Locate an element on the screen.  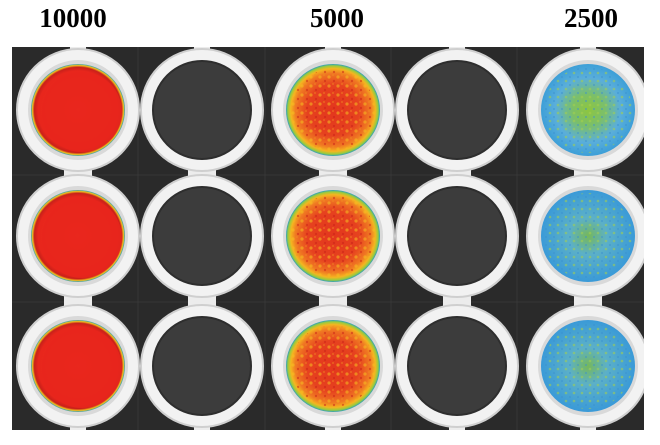
well-empty-r2-c4 is located at coordinates (457, 236).